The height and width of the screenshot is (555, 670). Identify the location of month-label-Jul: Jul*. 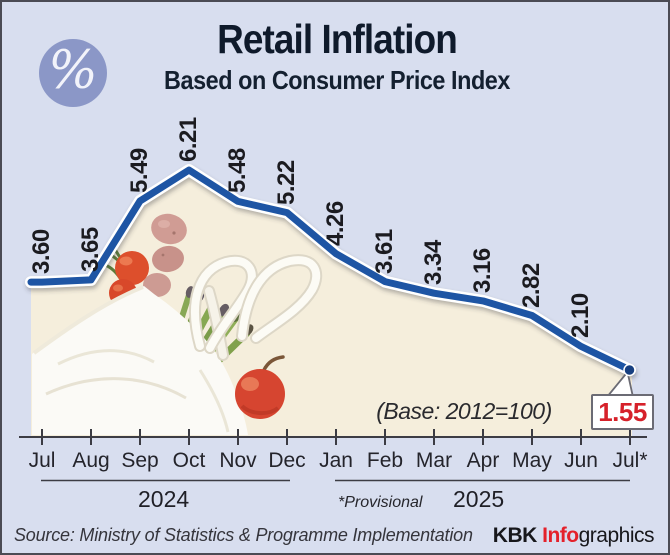
(630, 460).